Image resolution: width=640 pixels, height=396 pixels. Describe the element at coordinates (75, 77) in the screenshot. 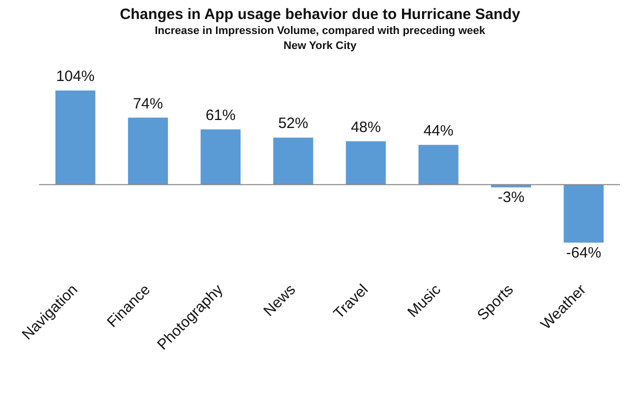

I see `data-label: 104%` at that location.